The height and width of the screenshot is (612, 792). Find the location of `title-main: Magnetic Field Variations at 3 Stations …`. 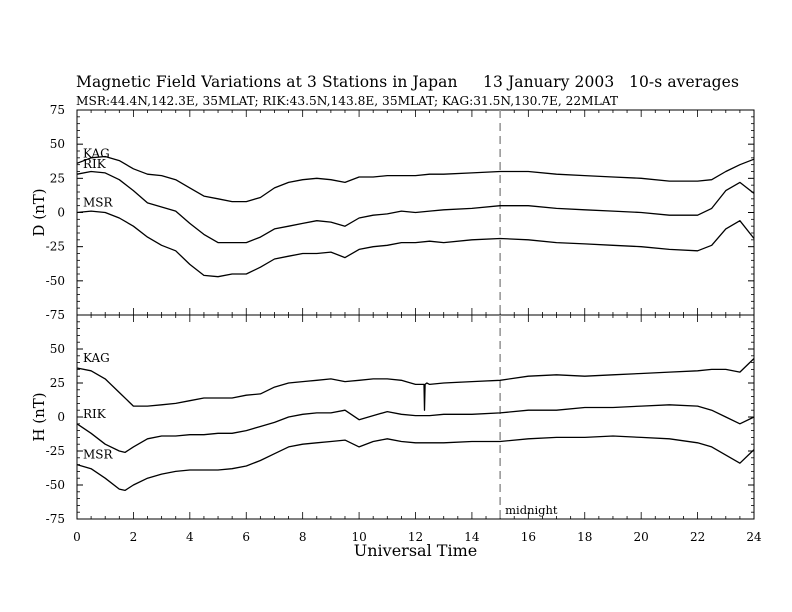

title-main: Magnetic Field Variations at 3 Stations … is located at coordinates (267, 82).